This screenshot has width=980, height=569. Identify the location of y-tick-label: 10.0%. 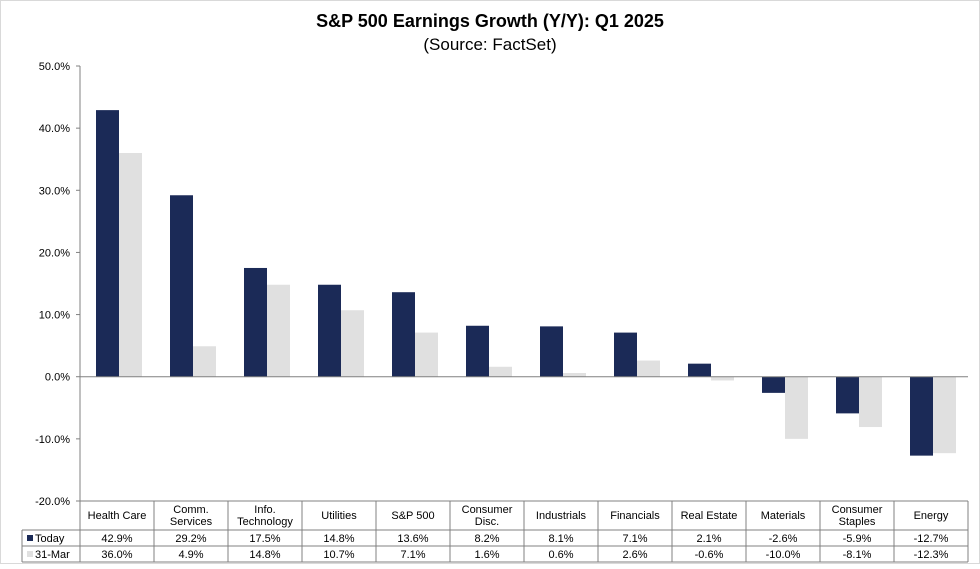
(54, 316).